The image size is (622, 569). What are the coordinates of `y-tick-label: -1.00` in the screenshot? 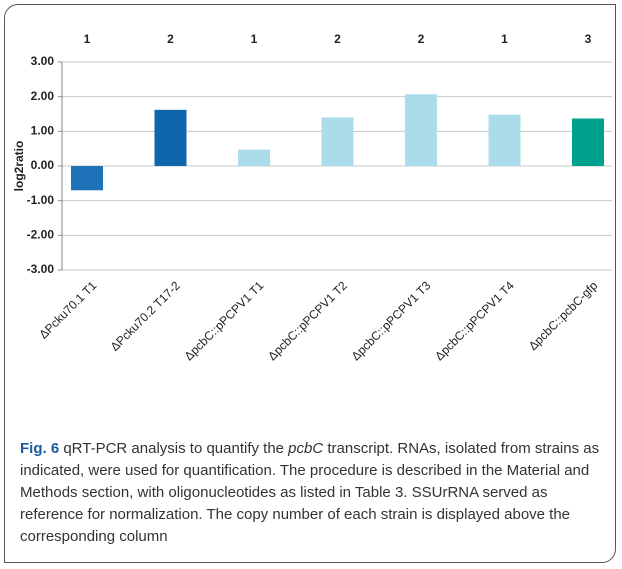 It's located at (41, 200).